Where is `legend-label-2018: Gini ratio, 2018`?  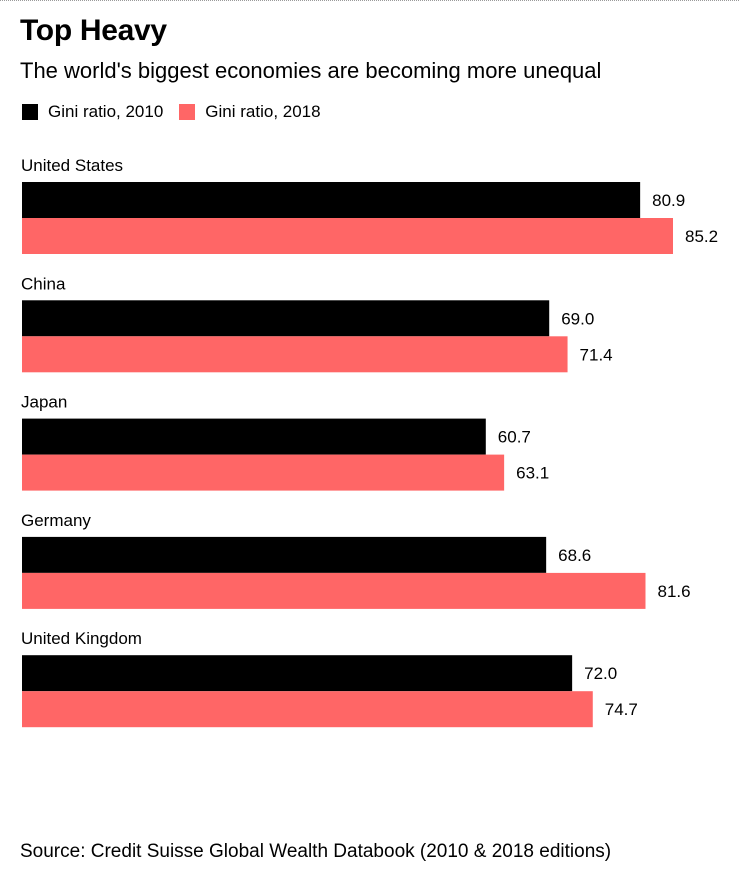 legend-label-2018: Gini ratio, 2018 is located at coordinates (263, 111).